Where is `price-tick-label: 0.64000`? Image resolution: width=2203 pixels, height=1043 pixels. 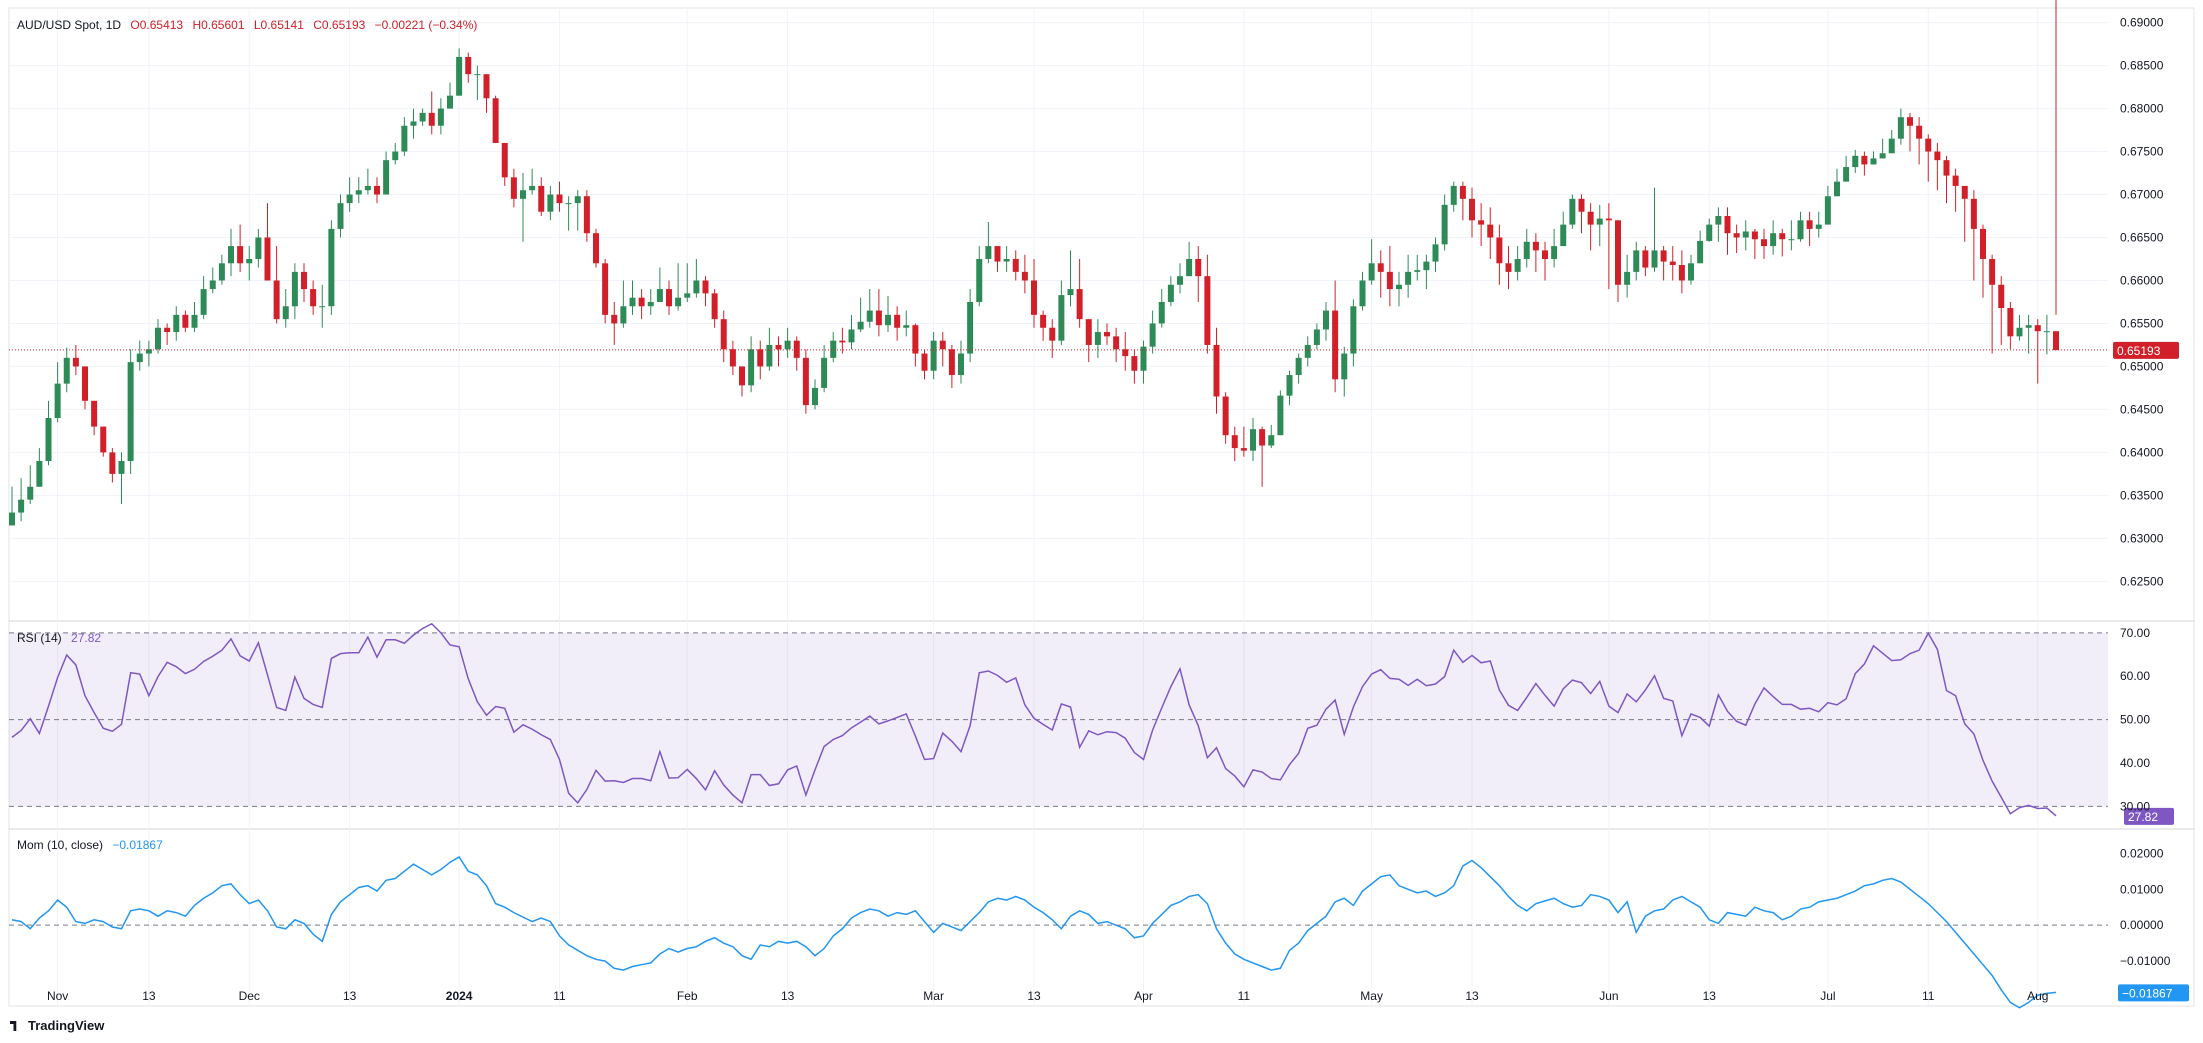
price-tick-label: 0.64000 is located at coordinates (2142, 452).